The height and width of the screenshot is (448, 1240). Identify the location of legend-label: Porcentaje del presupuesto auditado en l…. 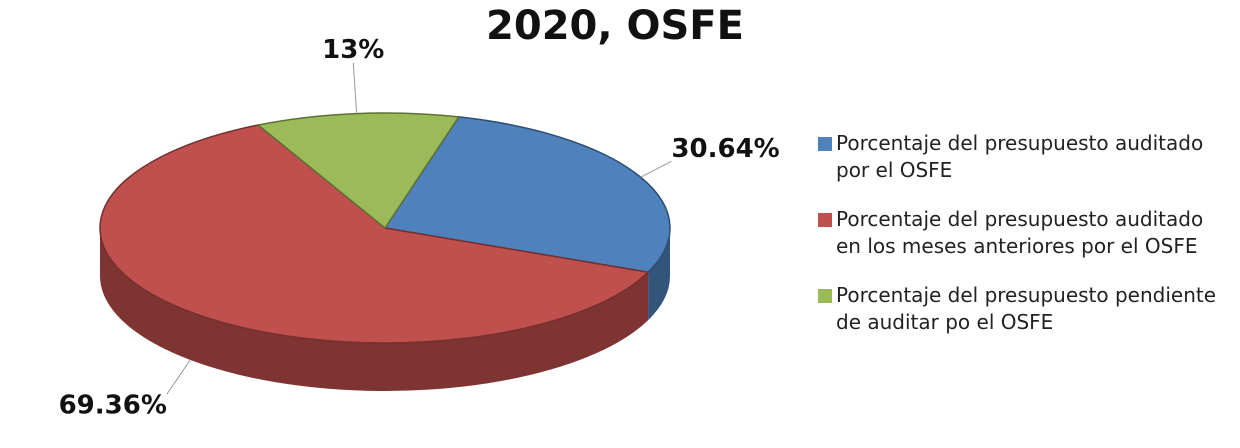
(1020, 232).